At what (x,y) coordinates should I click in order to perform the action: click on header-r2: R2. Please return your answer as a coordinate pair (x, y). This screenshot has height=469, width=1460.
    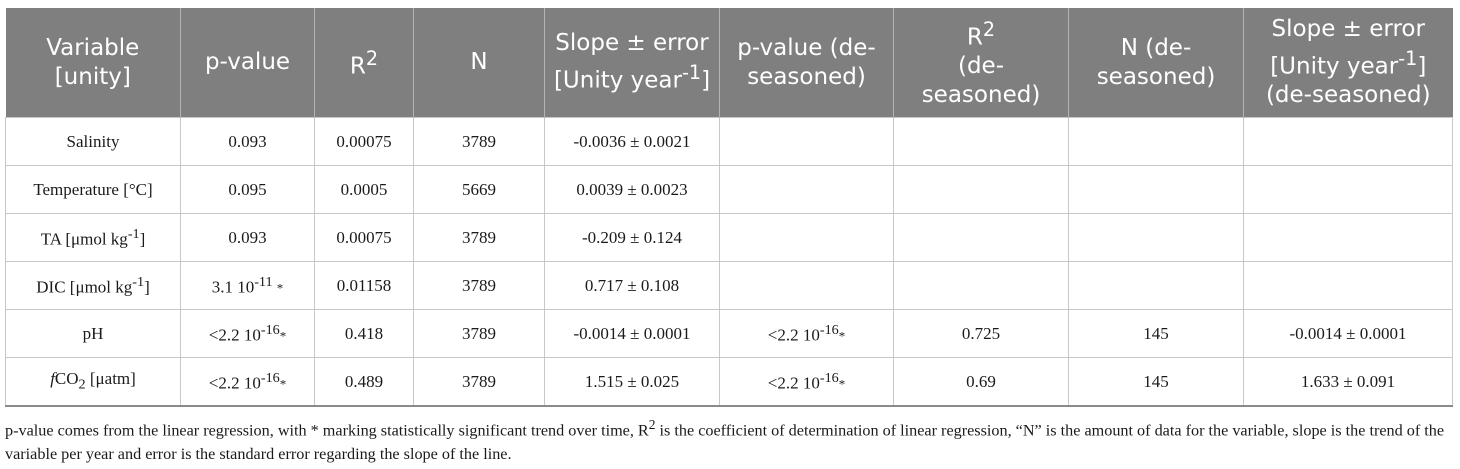
    Looking at the image, I should click on (364, 63).